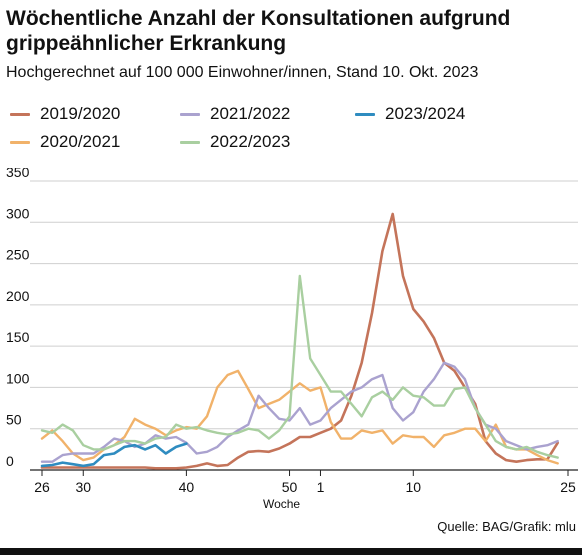 The height and width of the screenshot is (555, 582). Describe the element at coordinates (414, 487) in the screenshot. I see `x-tick-label: 10` at that location.